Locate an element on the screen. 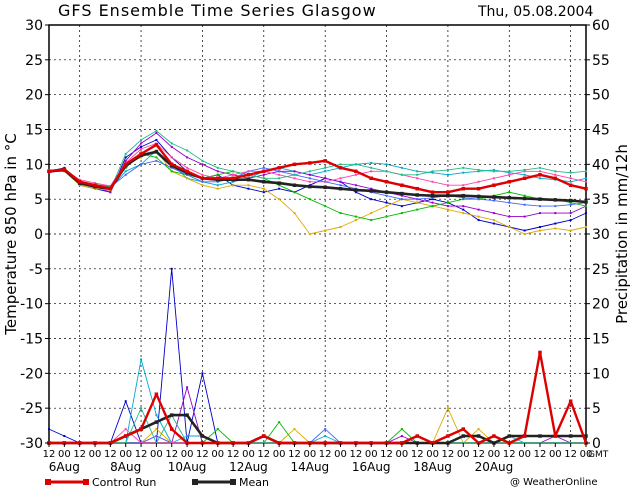 The width and height of the screenshot is (633, 489). y-tick-left-label: 0 is located at coordinates (38, 235).